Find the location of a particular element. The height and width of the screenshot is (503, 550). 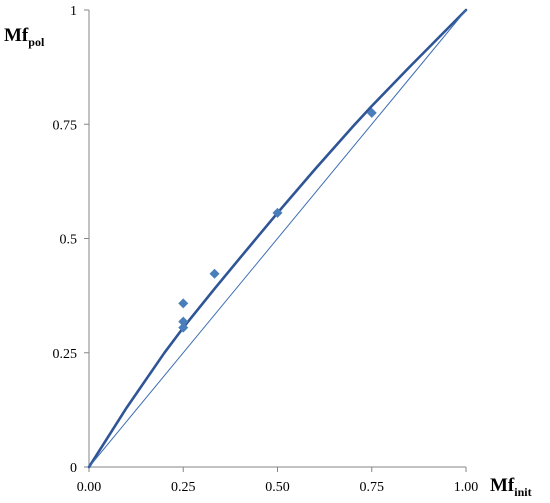

y-axis-title-main: Mf is located at coordinates (16, 35).